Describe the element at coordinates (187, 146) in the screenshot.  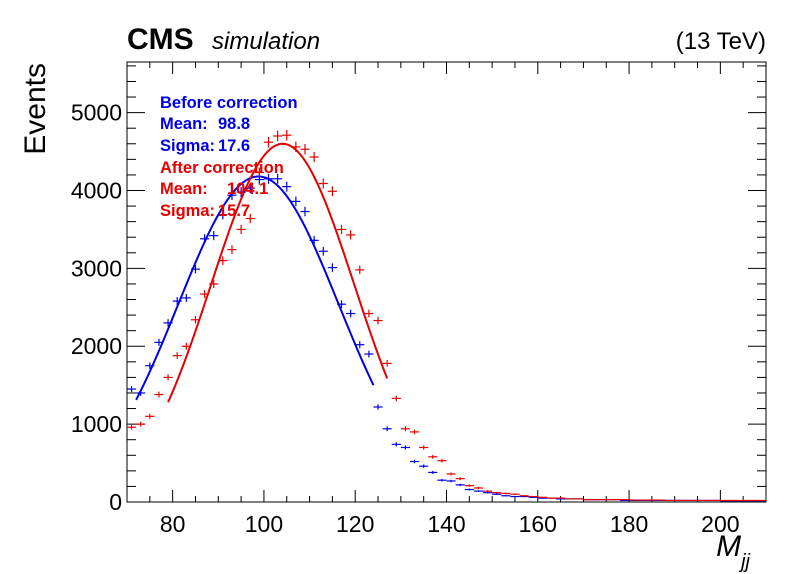
I see `before-sigma-label: Sigma:` at that location.